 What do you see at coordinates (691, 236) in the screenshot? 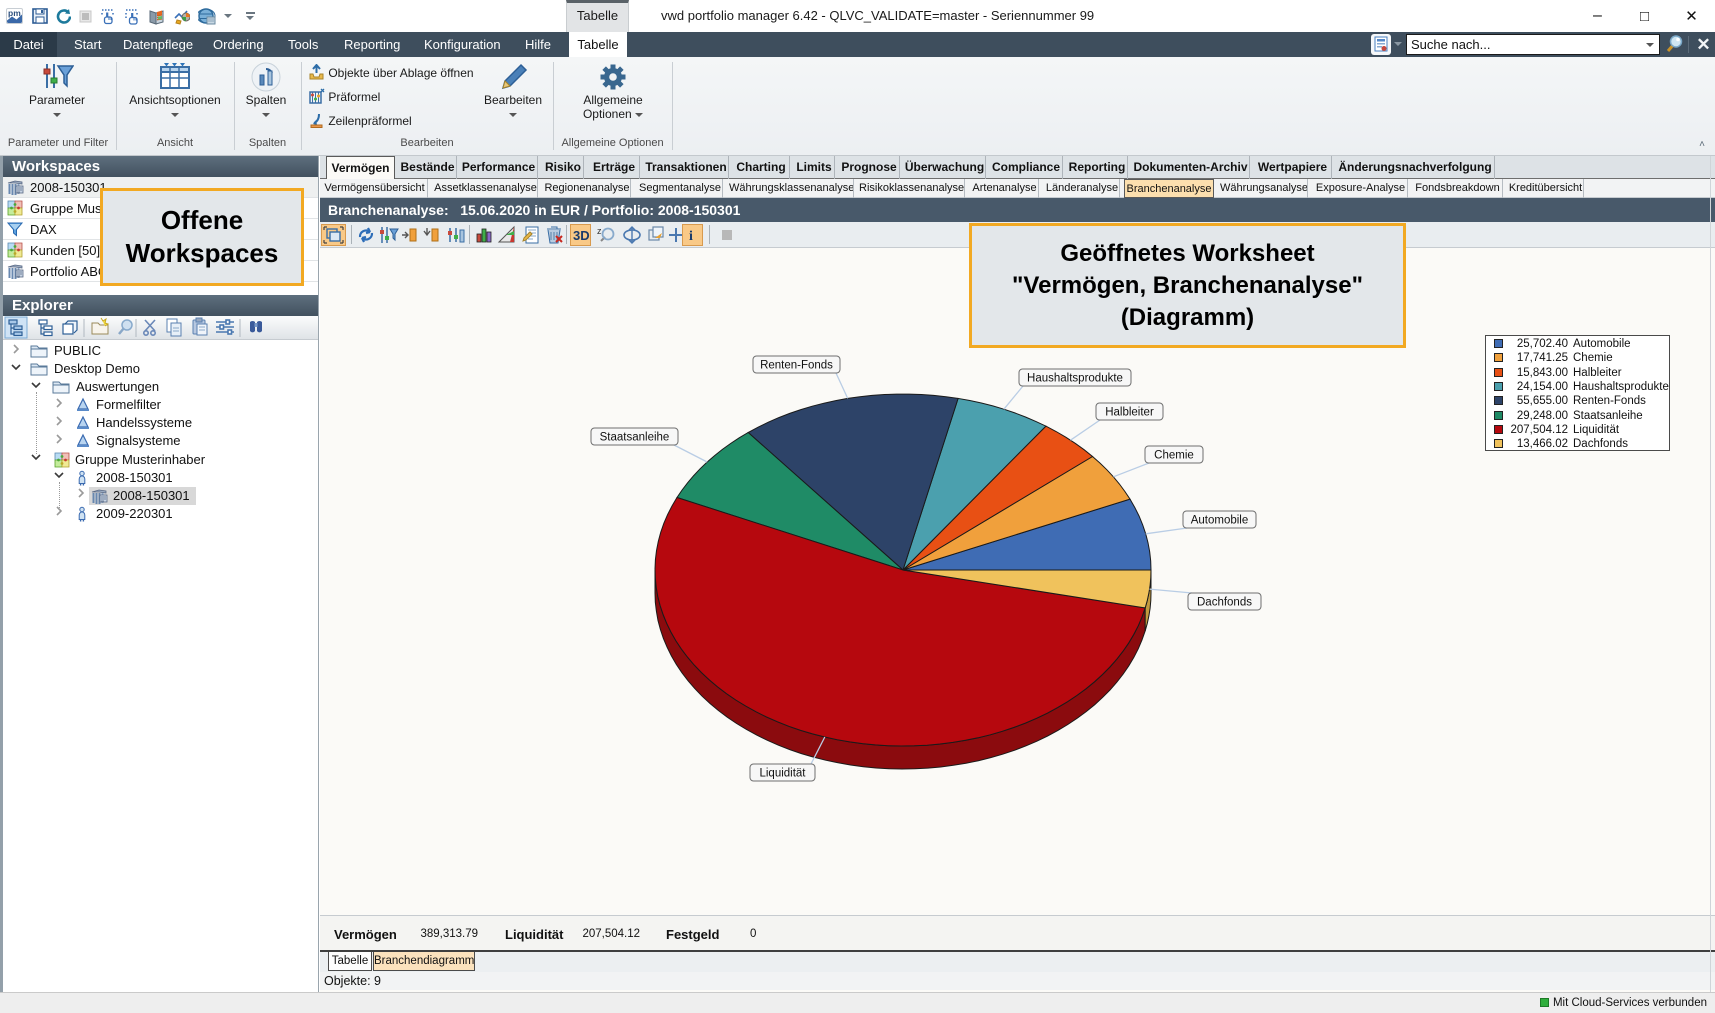
I see `svg-text: i` at bounding box center [691, 236].